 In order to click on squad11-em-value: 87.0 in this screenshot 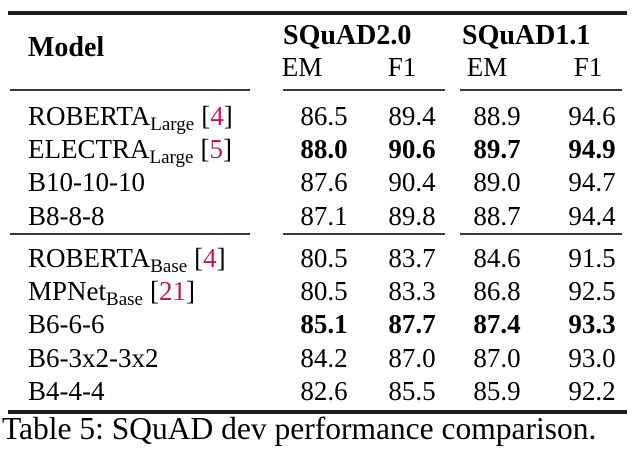, I will do `click(497, 357)`.